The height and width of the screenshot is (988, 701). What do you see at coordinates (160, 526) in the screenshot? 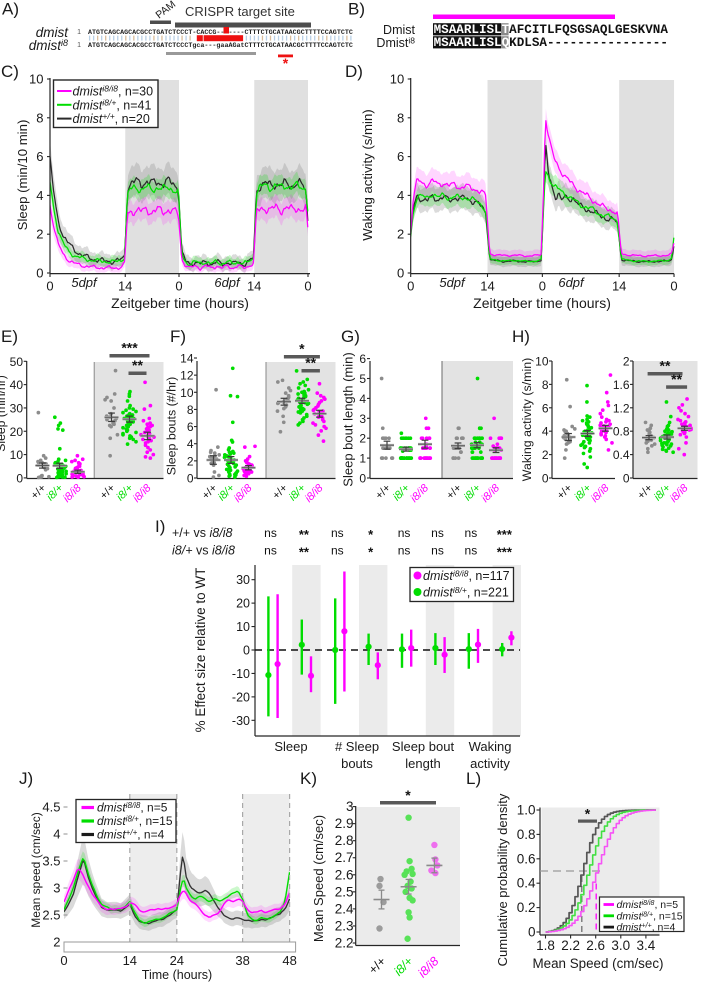
I see `svg-text: I)` at bounding box center [160, 526].